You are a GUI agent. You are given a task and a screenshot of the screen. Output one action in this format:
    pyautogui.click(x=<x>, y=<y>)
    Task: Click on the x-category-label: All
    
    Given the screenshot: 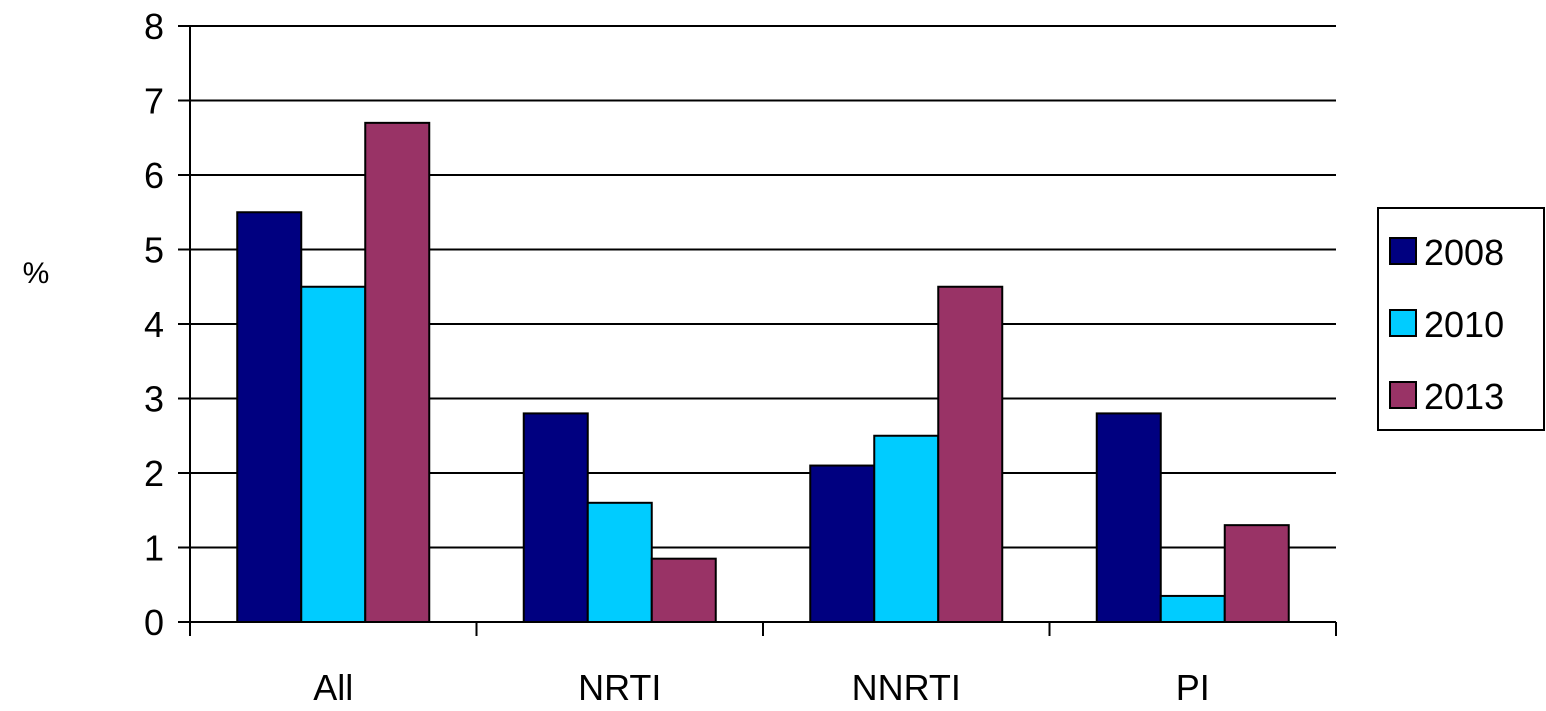 What is the action you would take?
    pyautogui.click(x=333, y=687)
    